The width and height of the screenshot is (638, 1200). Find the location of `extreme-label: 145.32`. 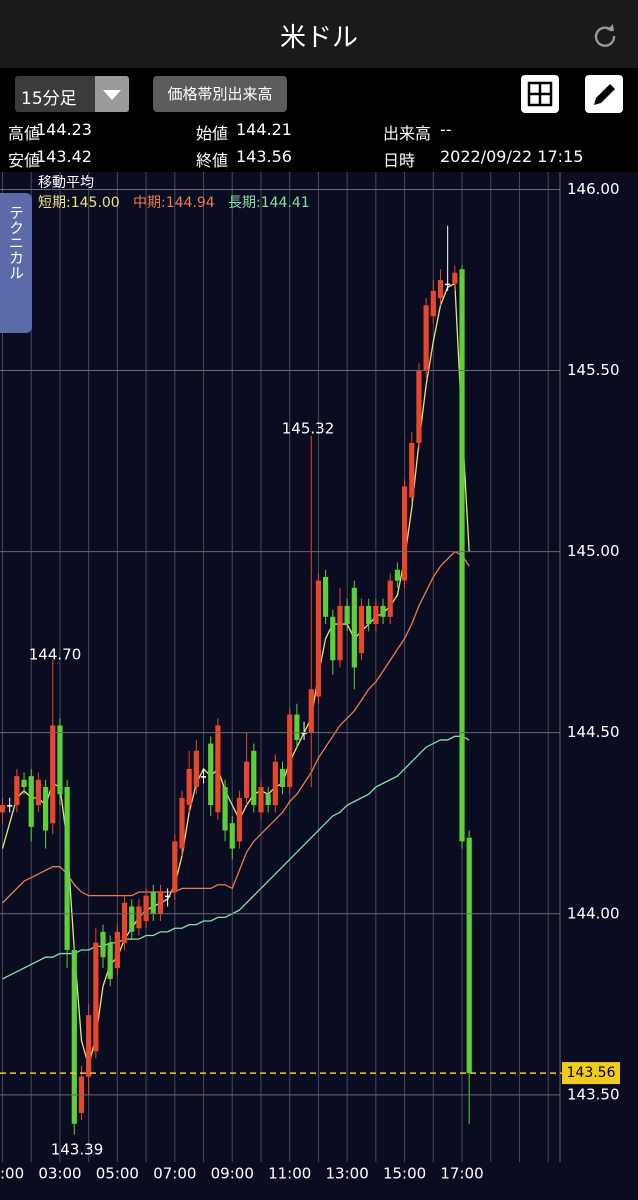

extreme-label: 145.32 is located at coordinates (308, 429).